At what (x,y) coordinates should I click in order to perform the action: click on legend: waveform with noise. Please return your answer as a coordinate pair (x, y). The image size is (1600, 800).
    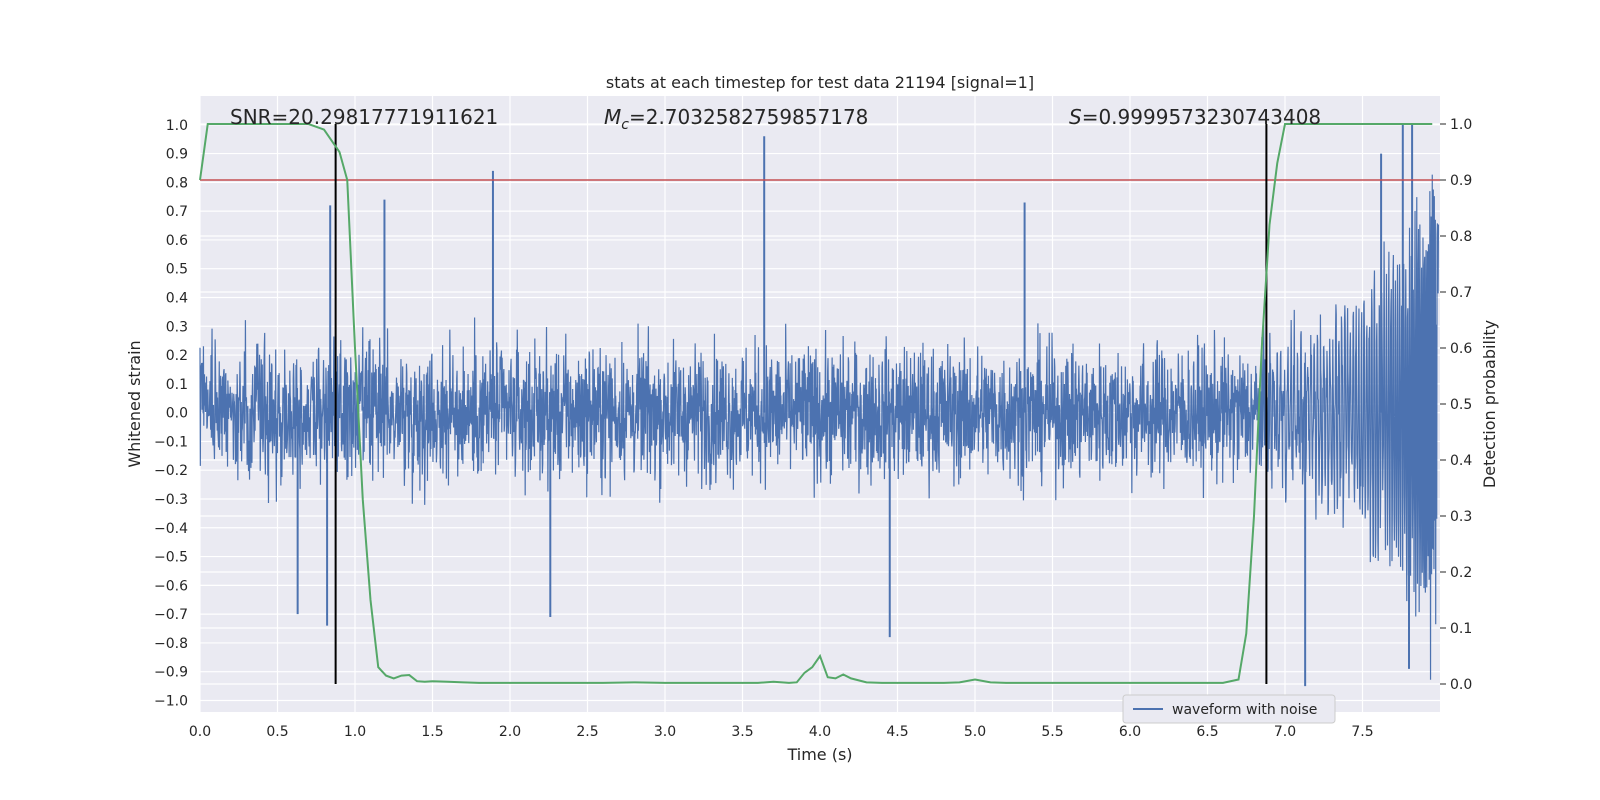
    Looking at the image, I should click on (1229, 709).